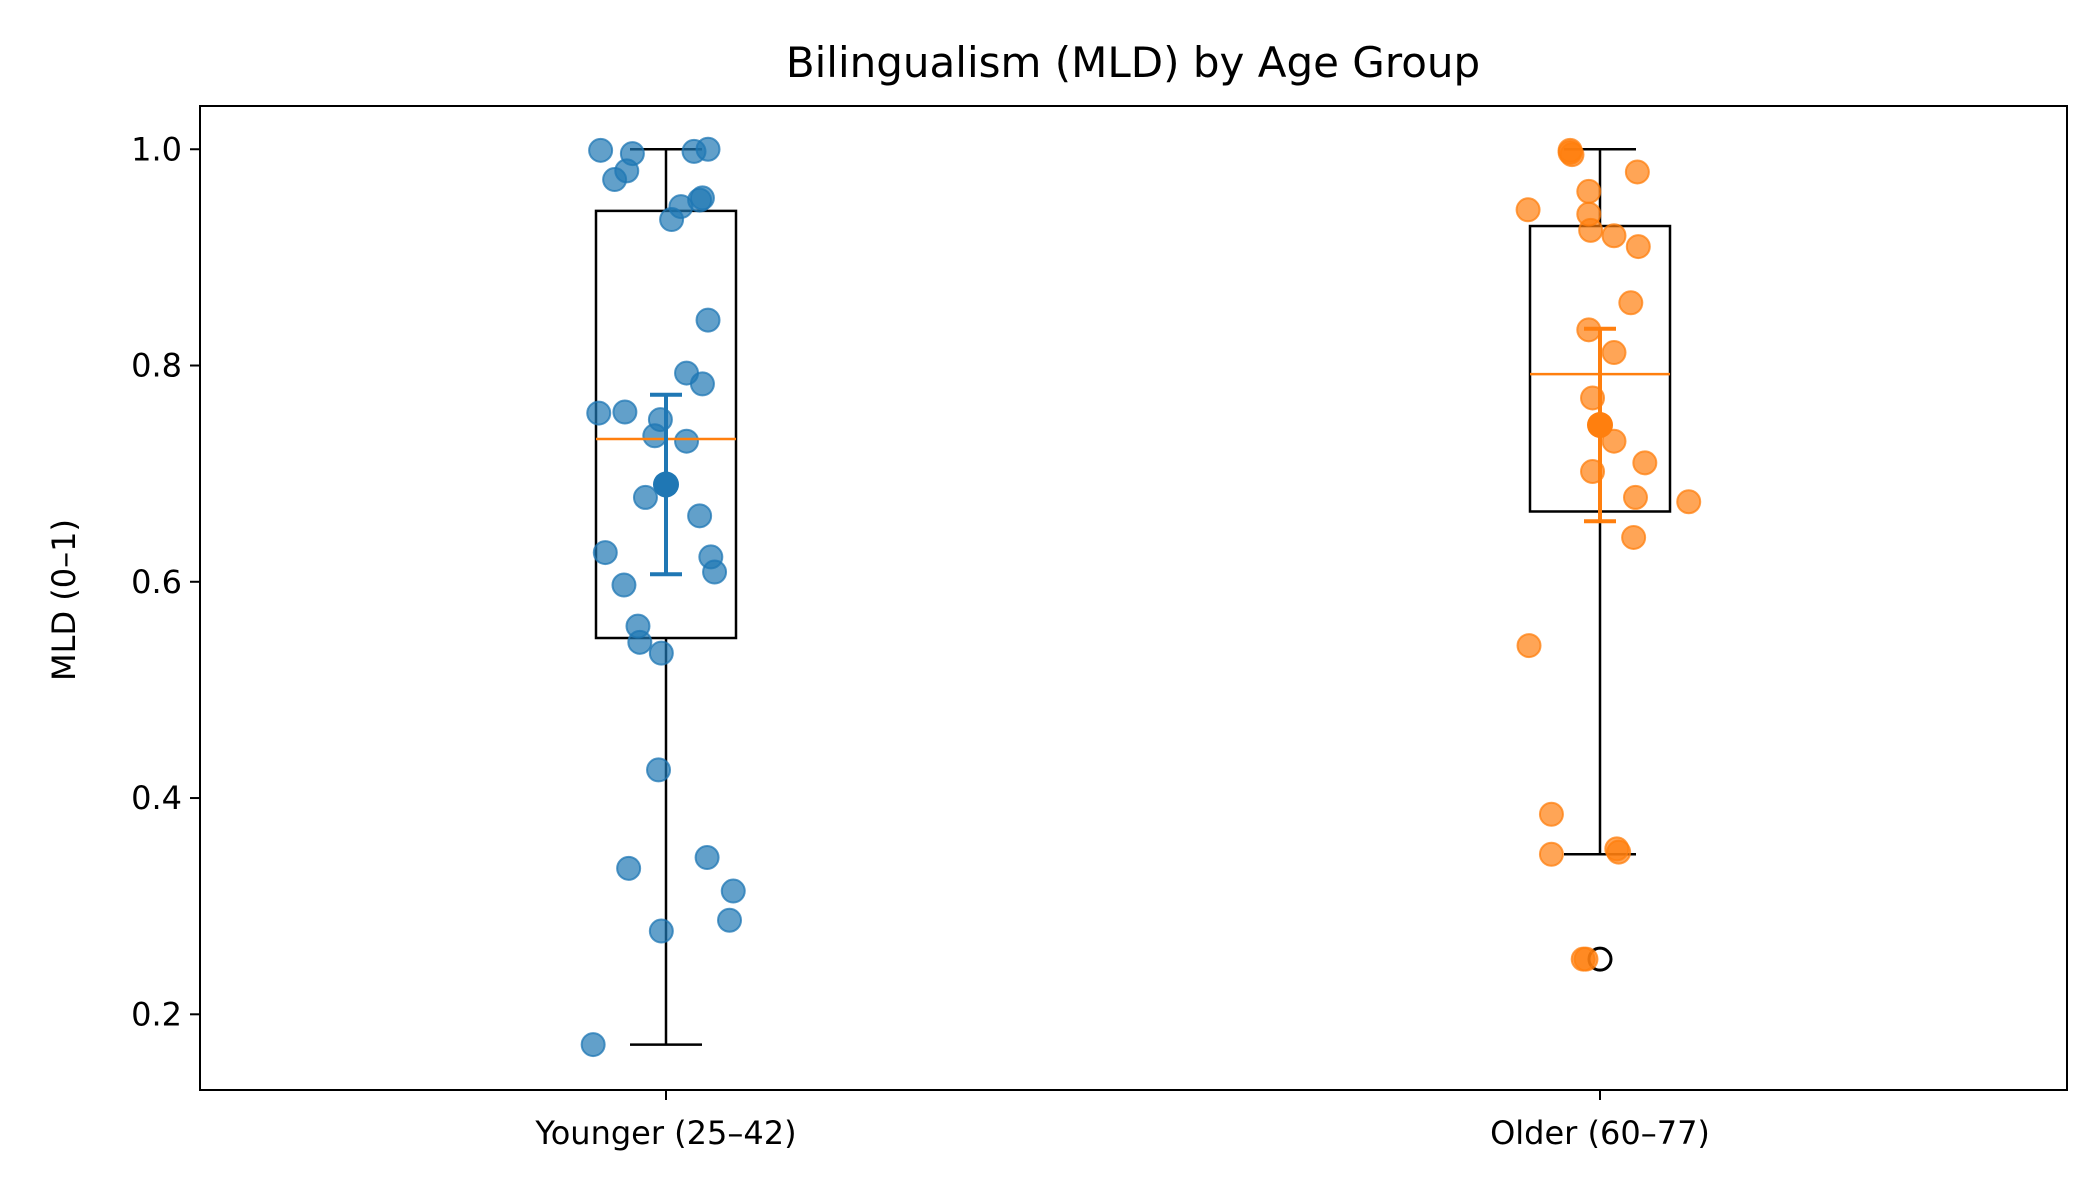 The width and height of the screenshot is (2100, 1200). I want to click on y-axis-label: MLD (0–1), so click(64, 600).